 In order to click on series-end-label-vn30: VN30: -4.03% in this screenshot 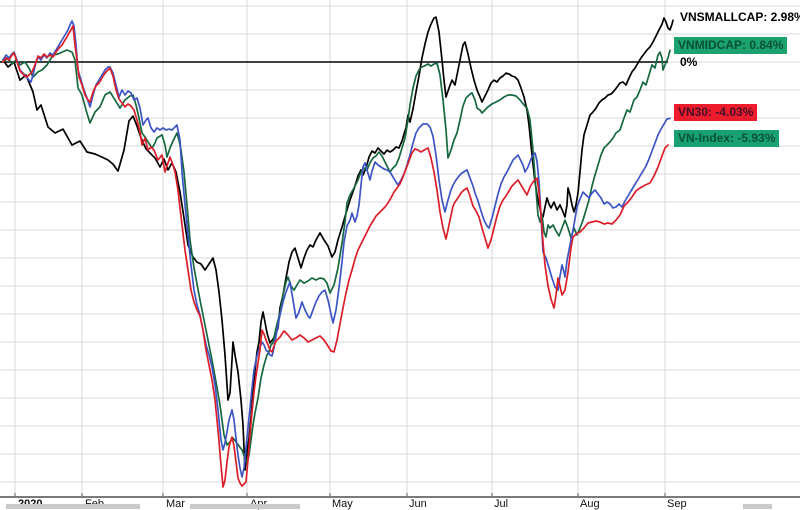, I will do `click(716, 112)`.